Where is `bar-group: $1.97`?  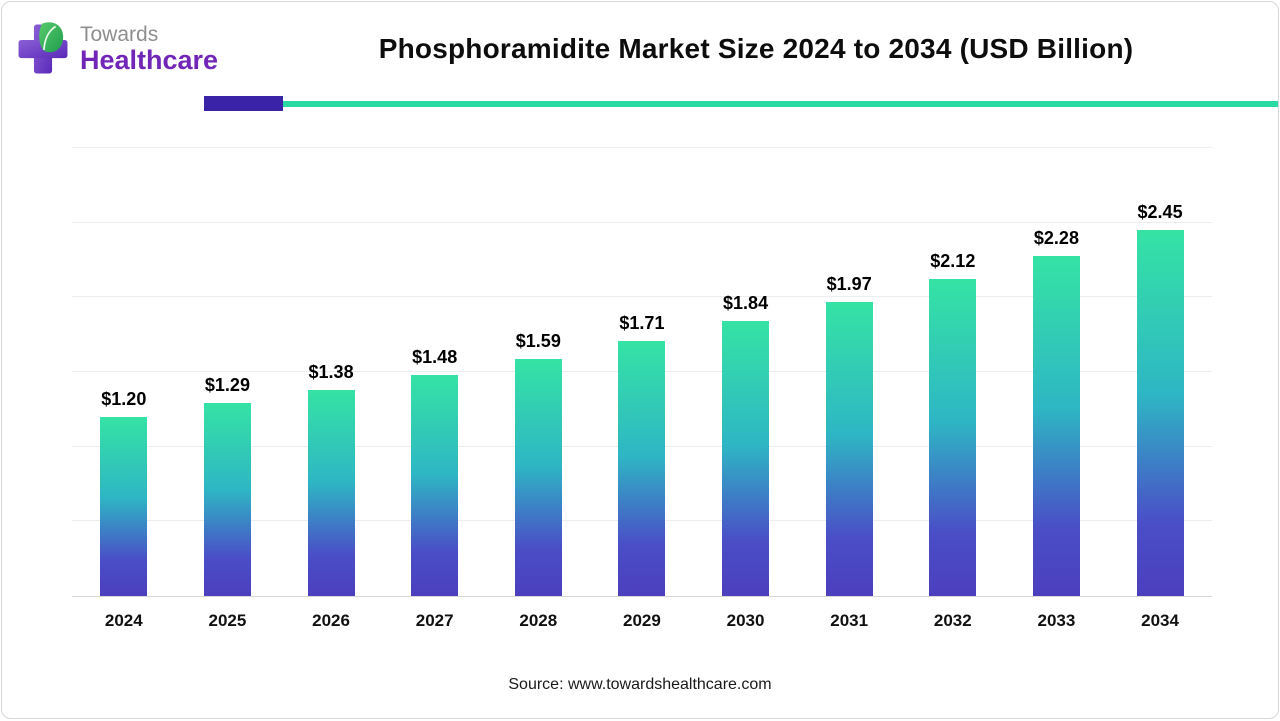
bar-group: $1.97 is located at coordinates (849, 372).